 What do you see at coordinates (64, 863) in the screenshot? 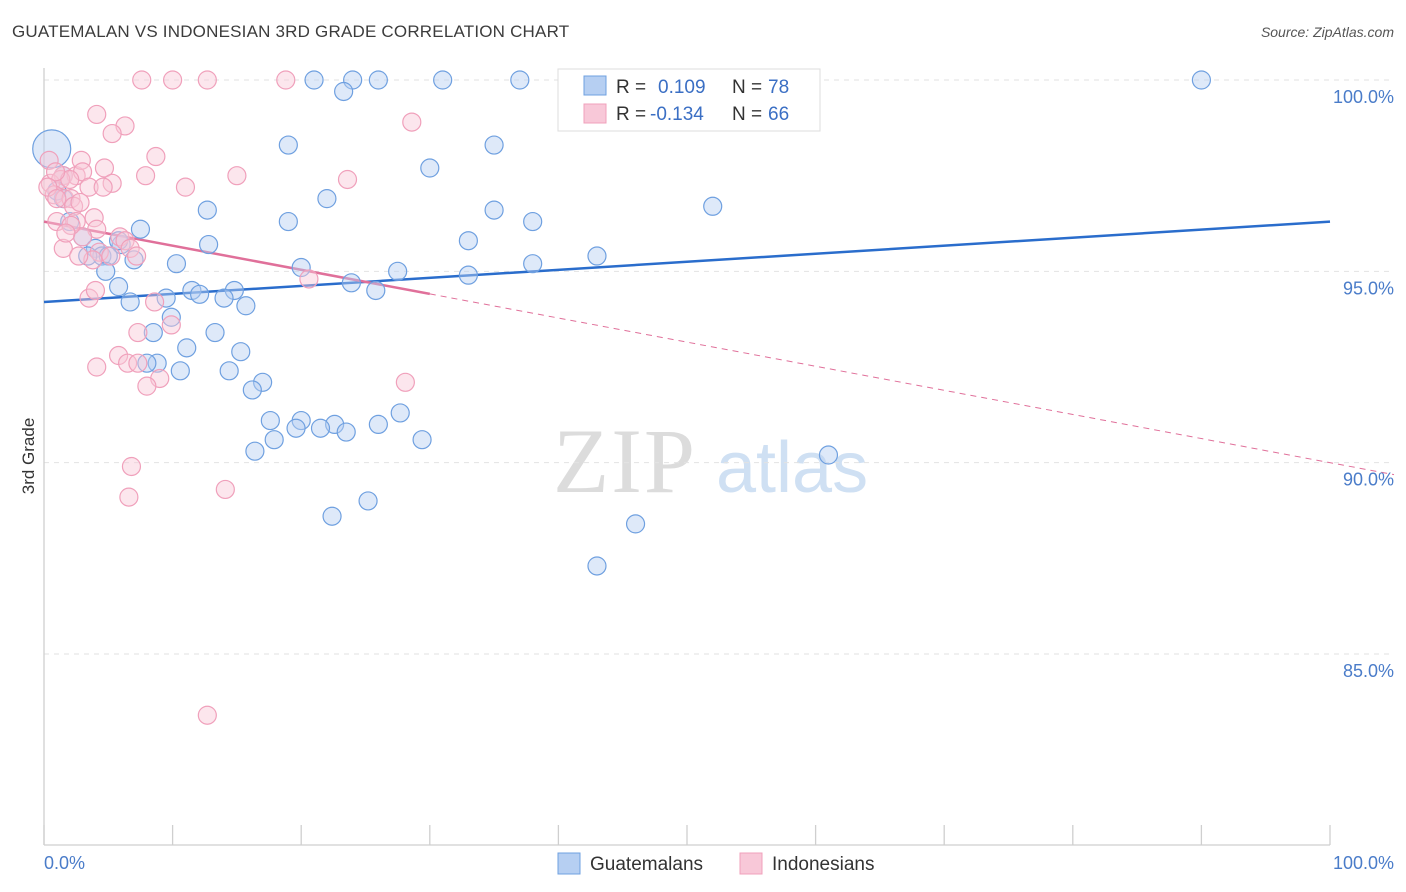
I see `x-tick-label-min: 0.0%` at bounding box center [64, 863].